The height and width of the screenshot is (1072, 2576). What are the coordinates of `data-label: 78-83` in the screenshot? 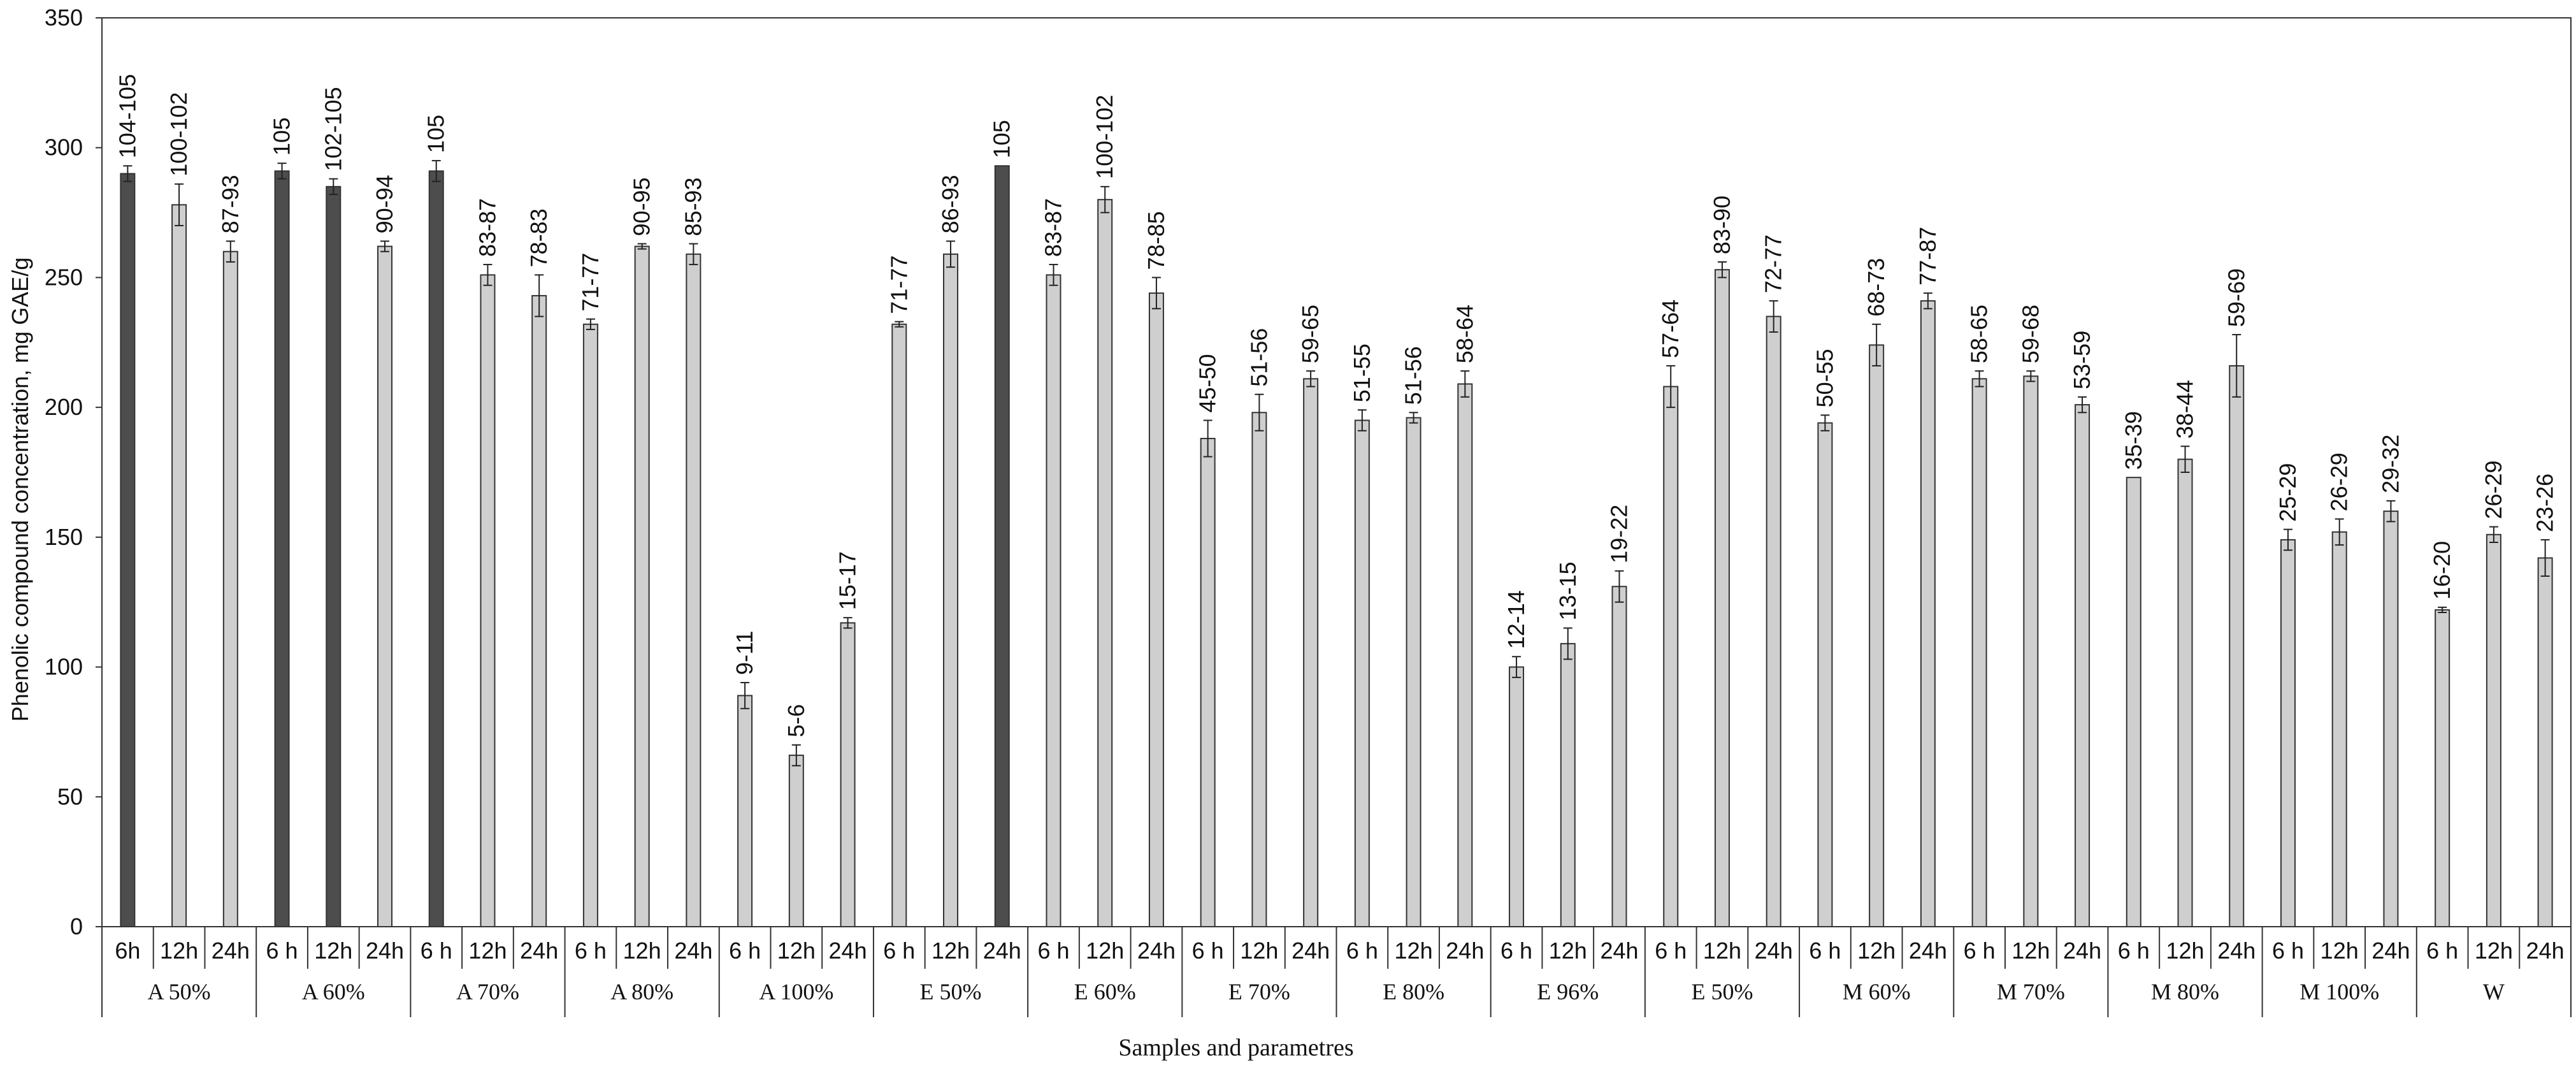 It's located at (539, 237).